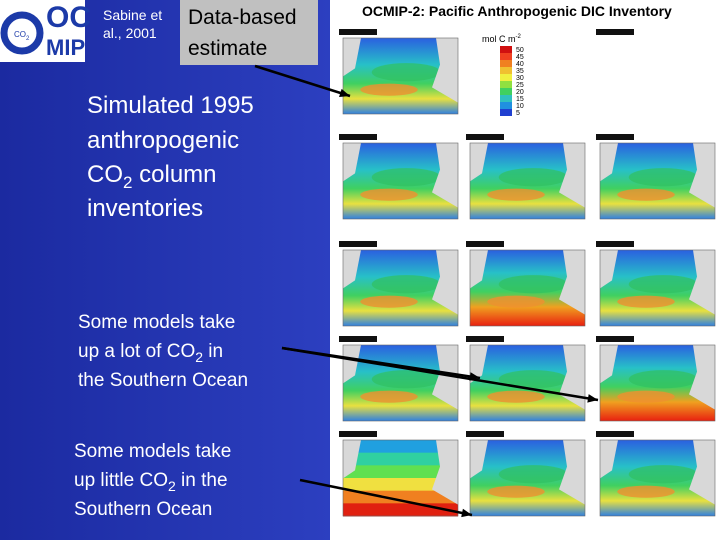  Describe the element at coordinates (174, 174) in the screenshot. I see `text-line: column` at that location.